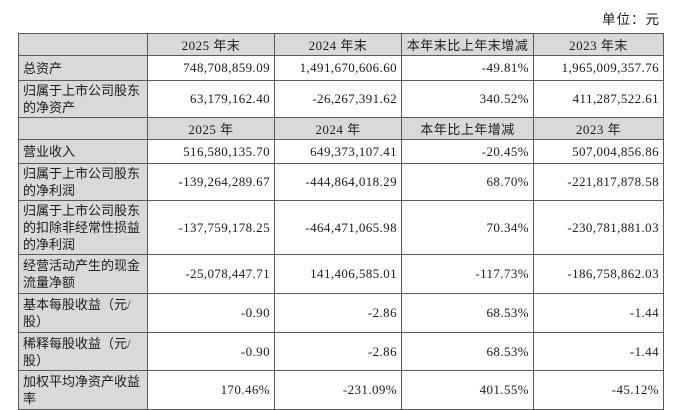  Describe the element at coordinates (598, 227) in the screenshot. I see `cell-value: -230,781,881.03` at that location.